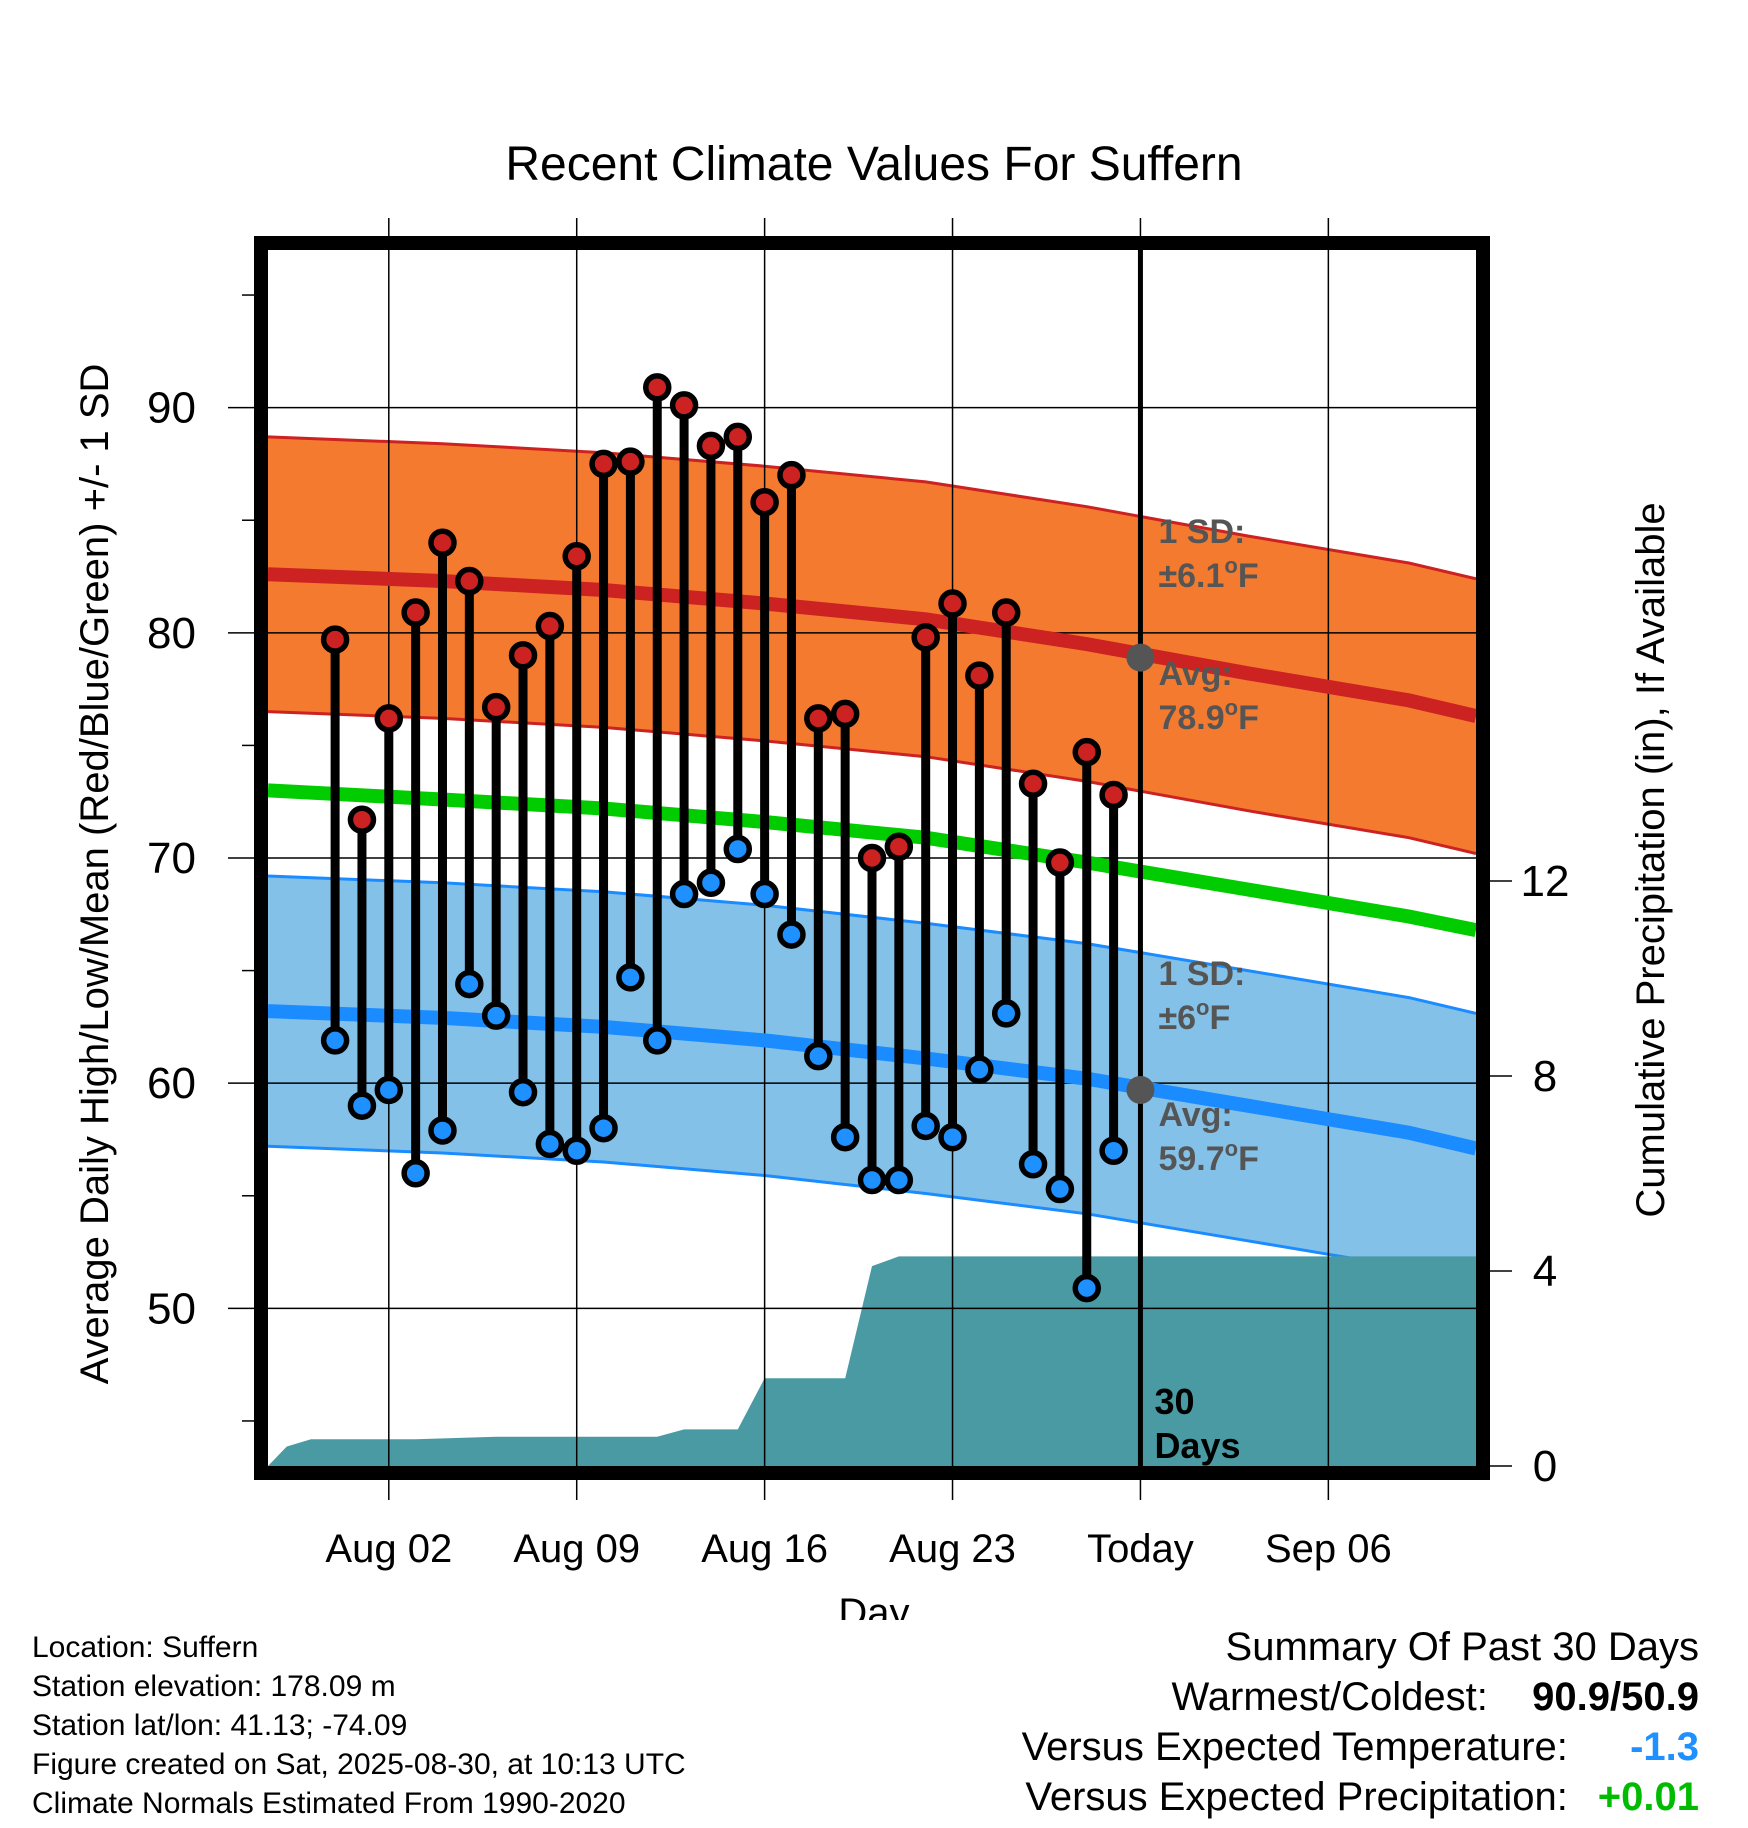 The width and height of the screenshot is (1748, 1828). I want to click on x-tick-label: Aug 16, so click(764, 1549).